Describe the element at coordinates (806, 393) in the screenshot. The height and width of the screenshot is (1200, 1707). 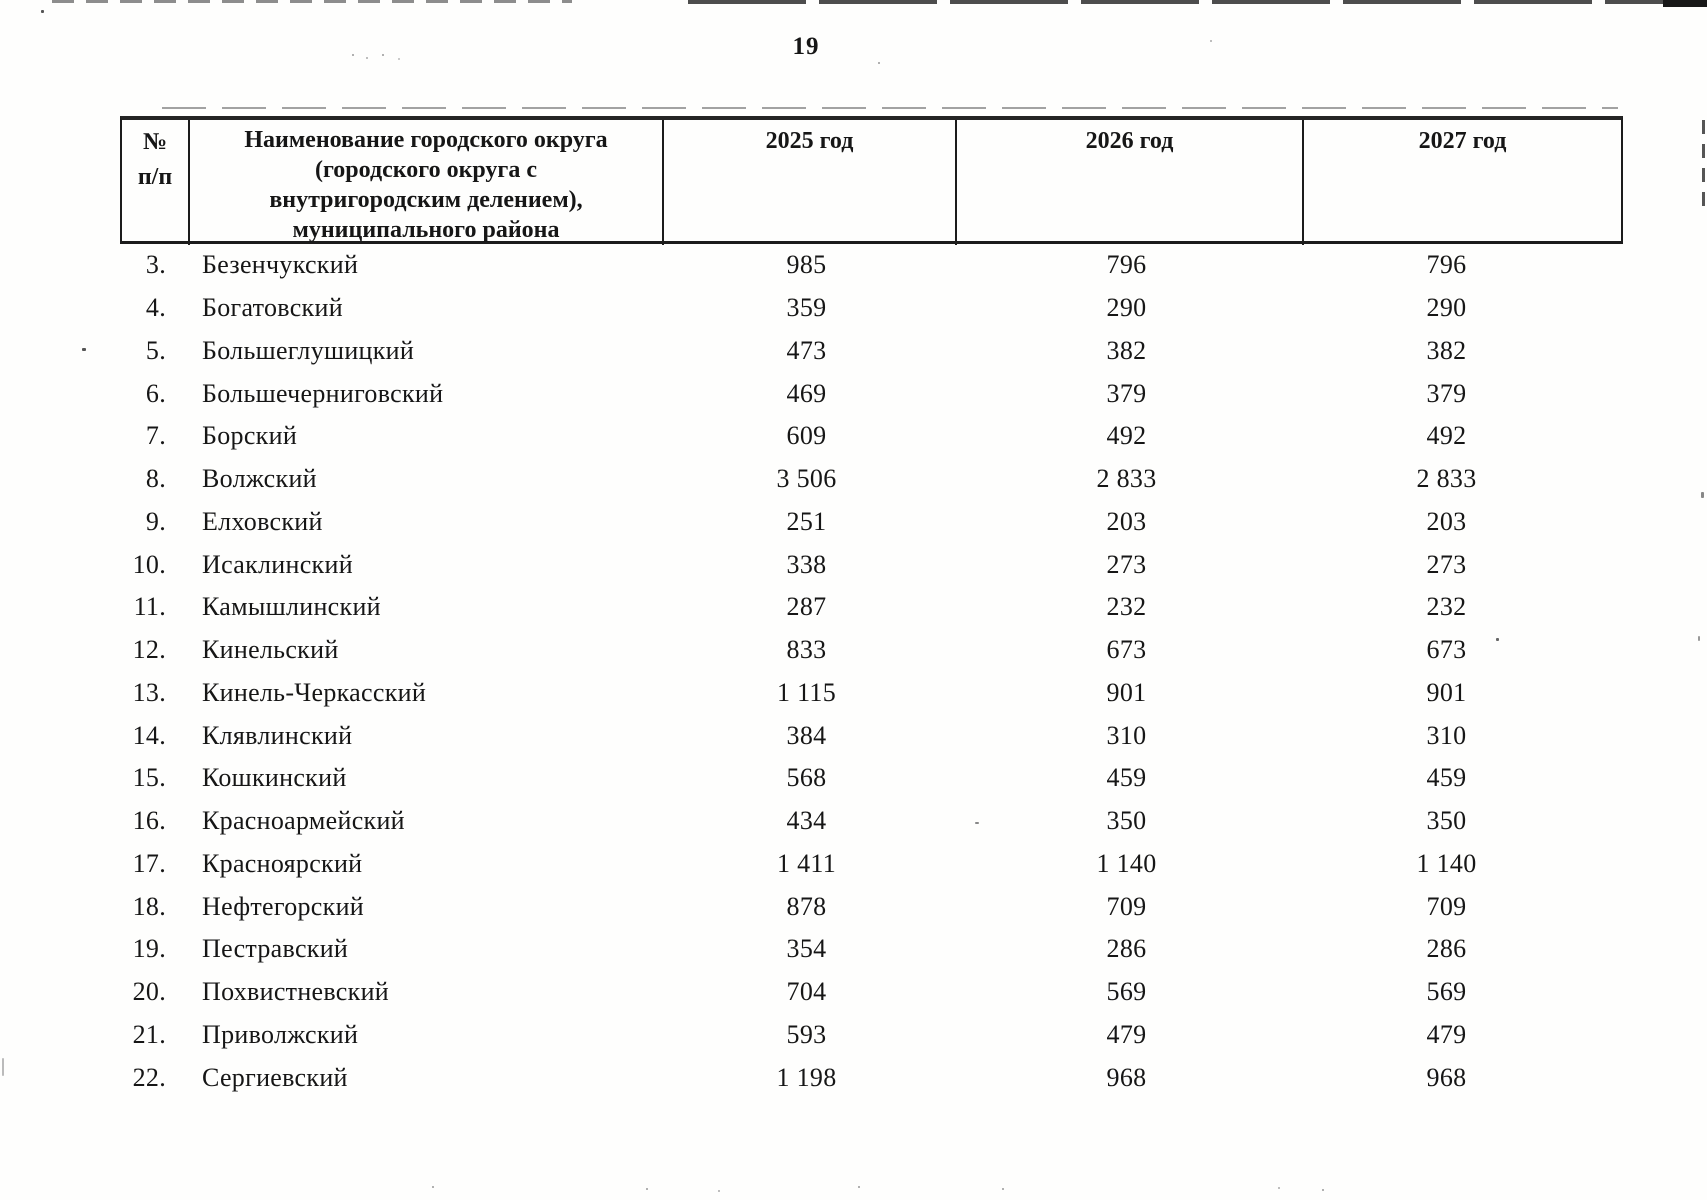
I see `value-2025-cell: 469` at that location.